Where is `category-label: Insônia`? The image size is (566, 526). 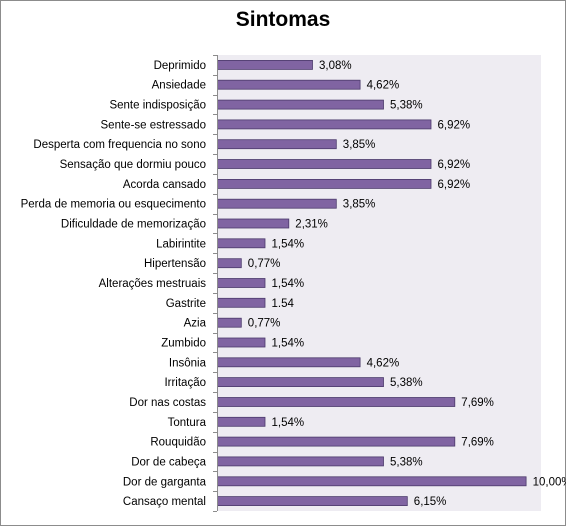
category-label: Insônia is located at coordinates (188, 363).